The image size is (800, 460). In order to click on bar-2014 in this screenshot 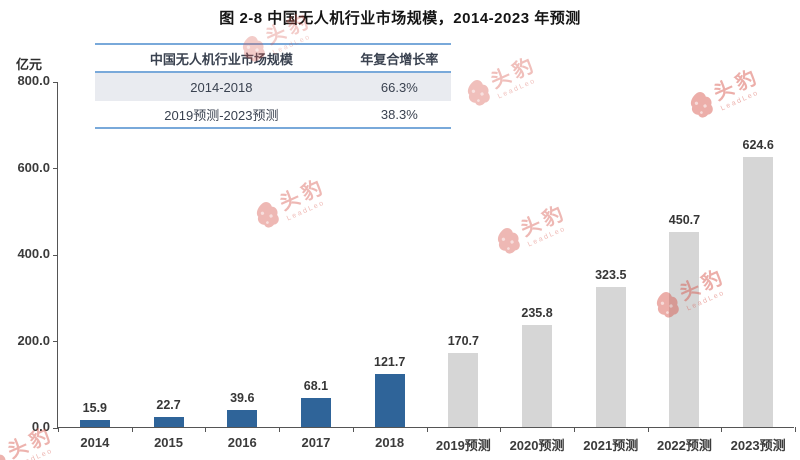, I will do `click(94, 423)`.